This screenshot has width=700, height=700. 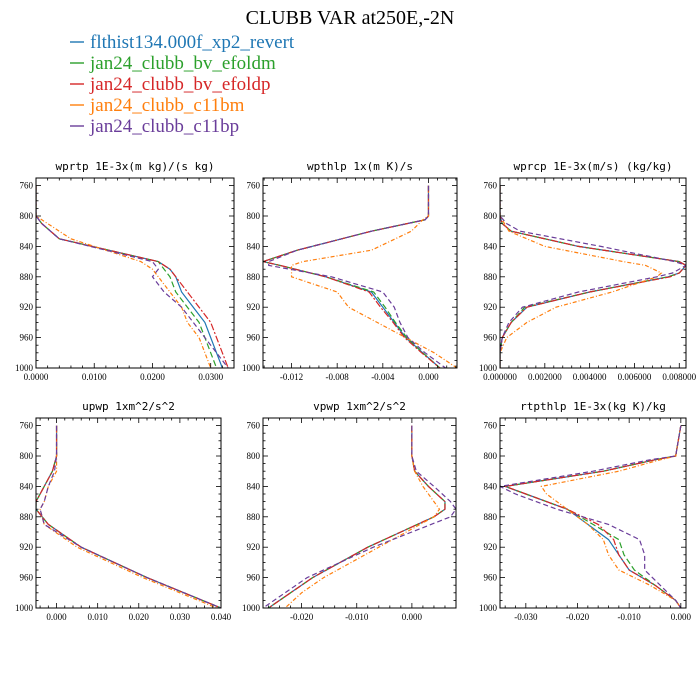 What do you see at coordinates (128, 406) in the screenshot?
I see `panel-title: upwp 1xm^2/s^2` at bounding box center [128, 406].